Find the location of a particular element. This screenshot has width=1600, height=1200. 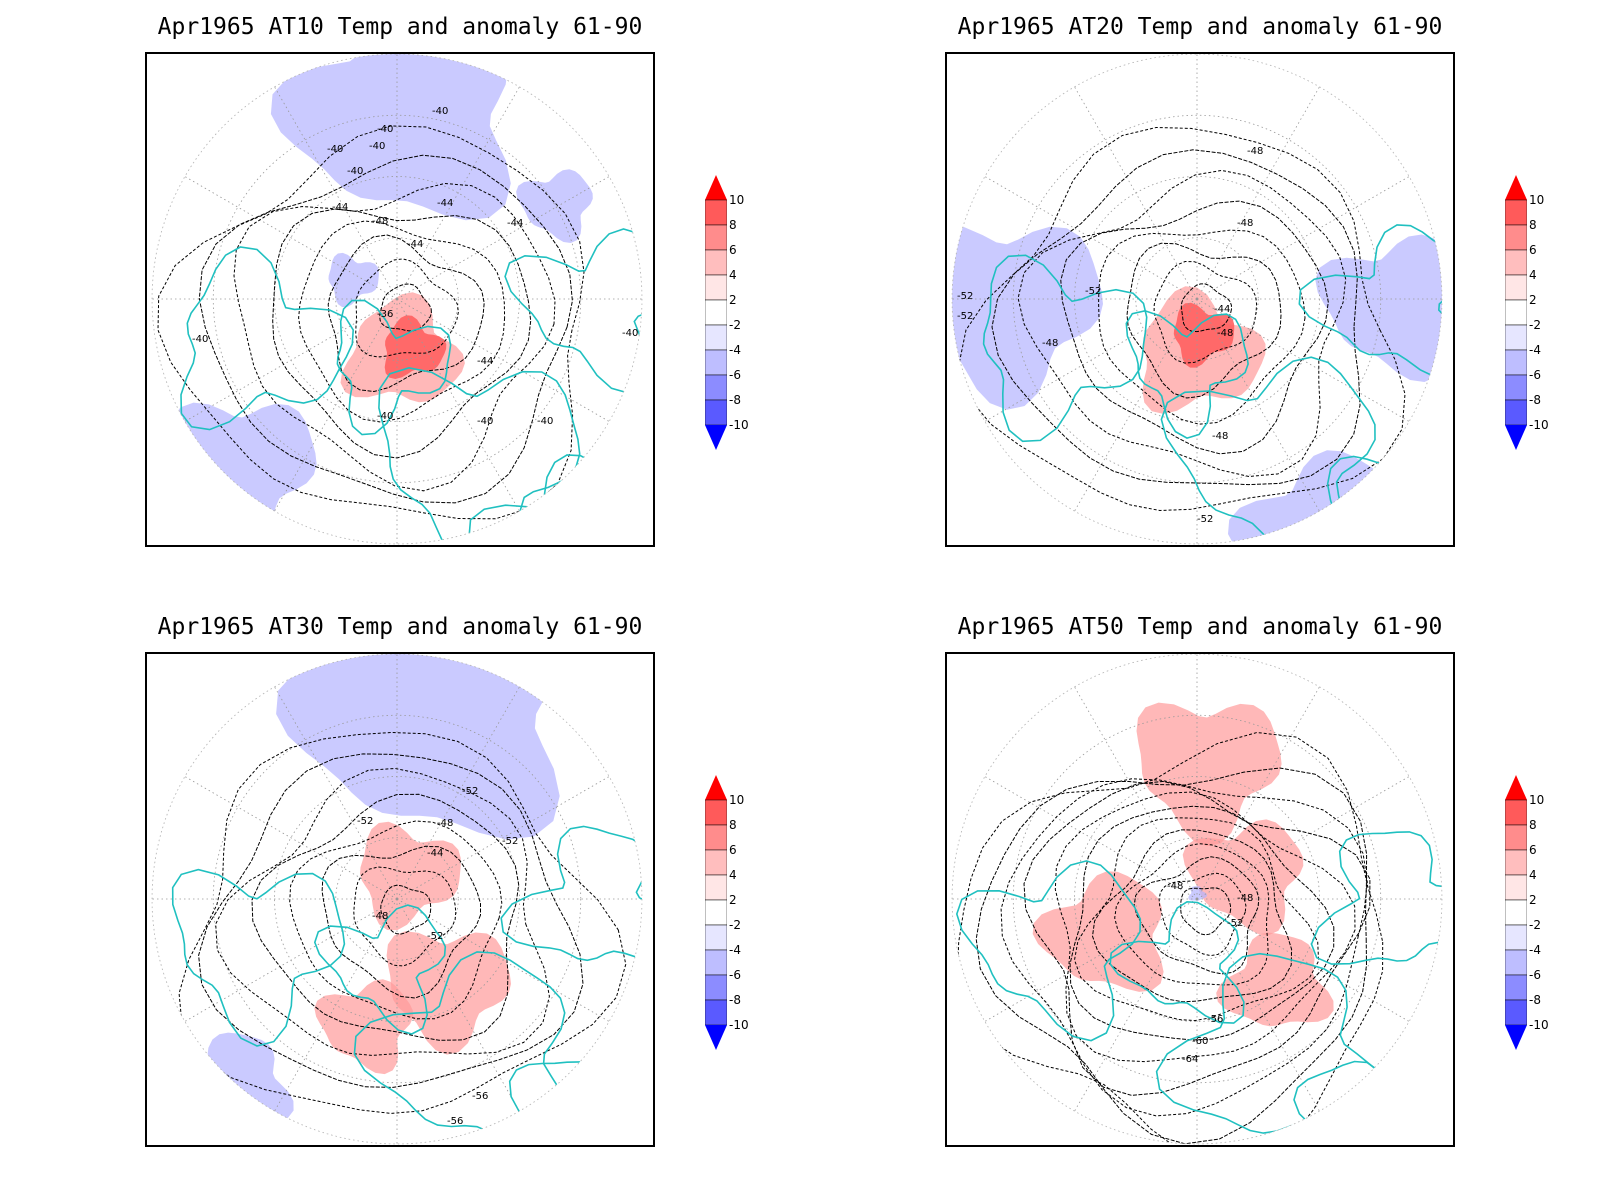

colorbar-tick-label: 8 is located at coordinates (1533, 825).